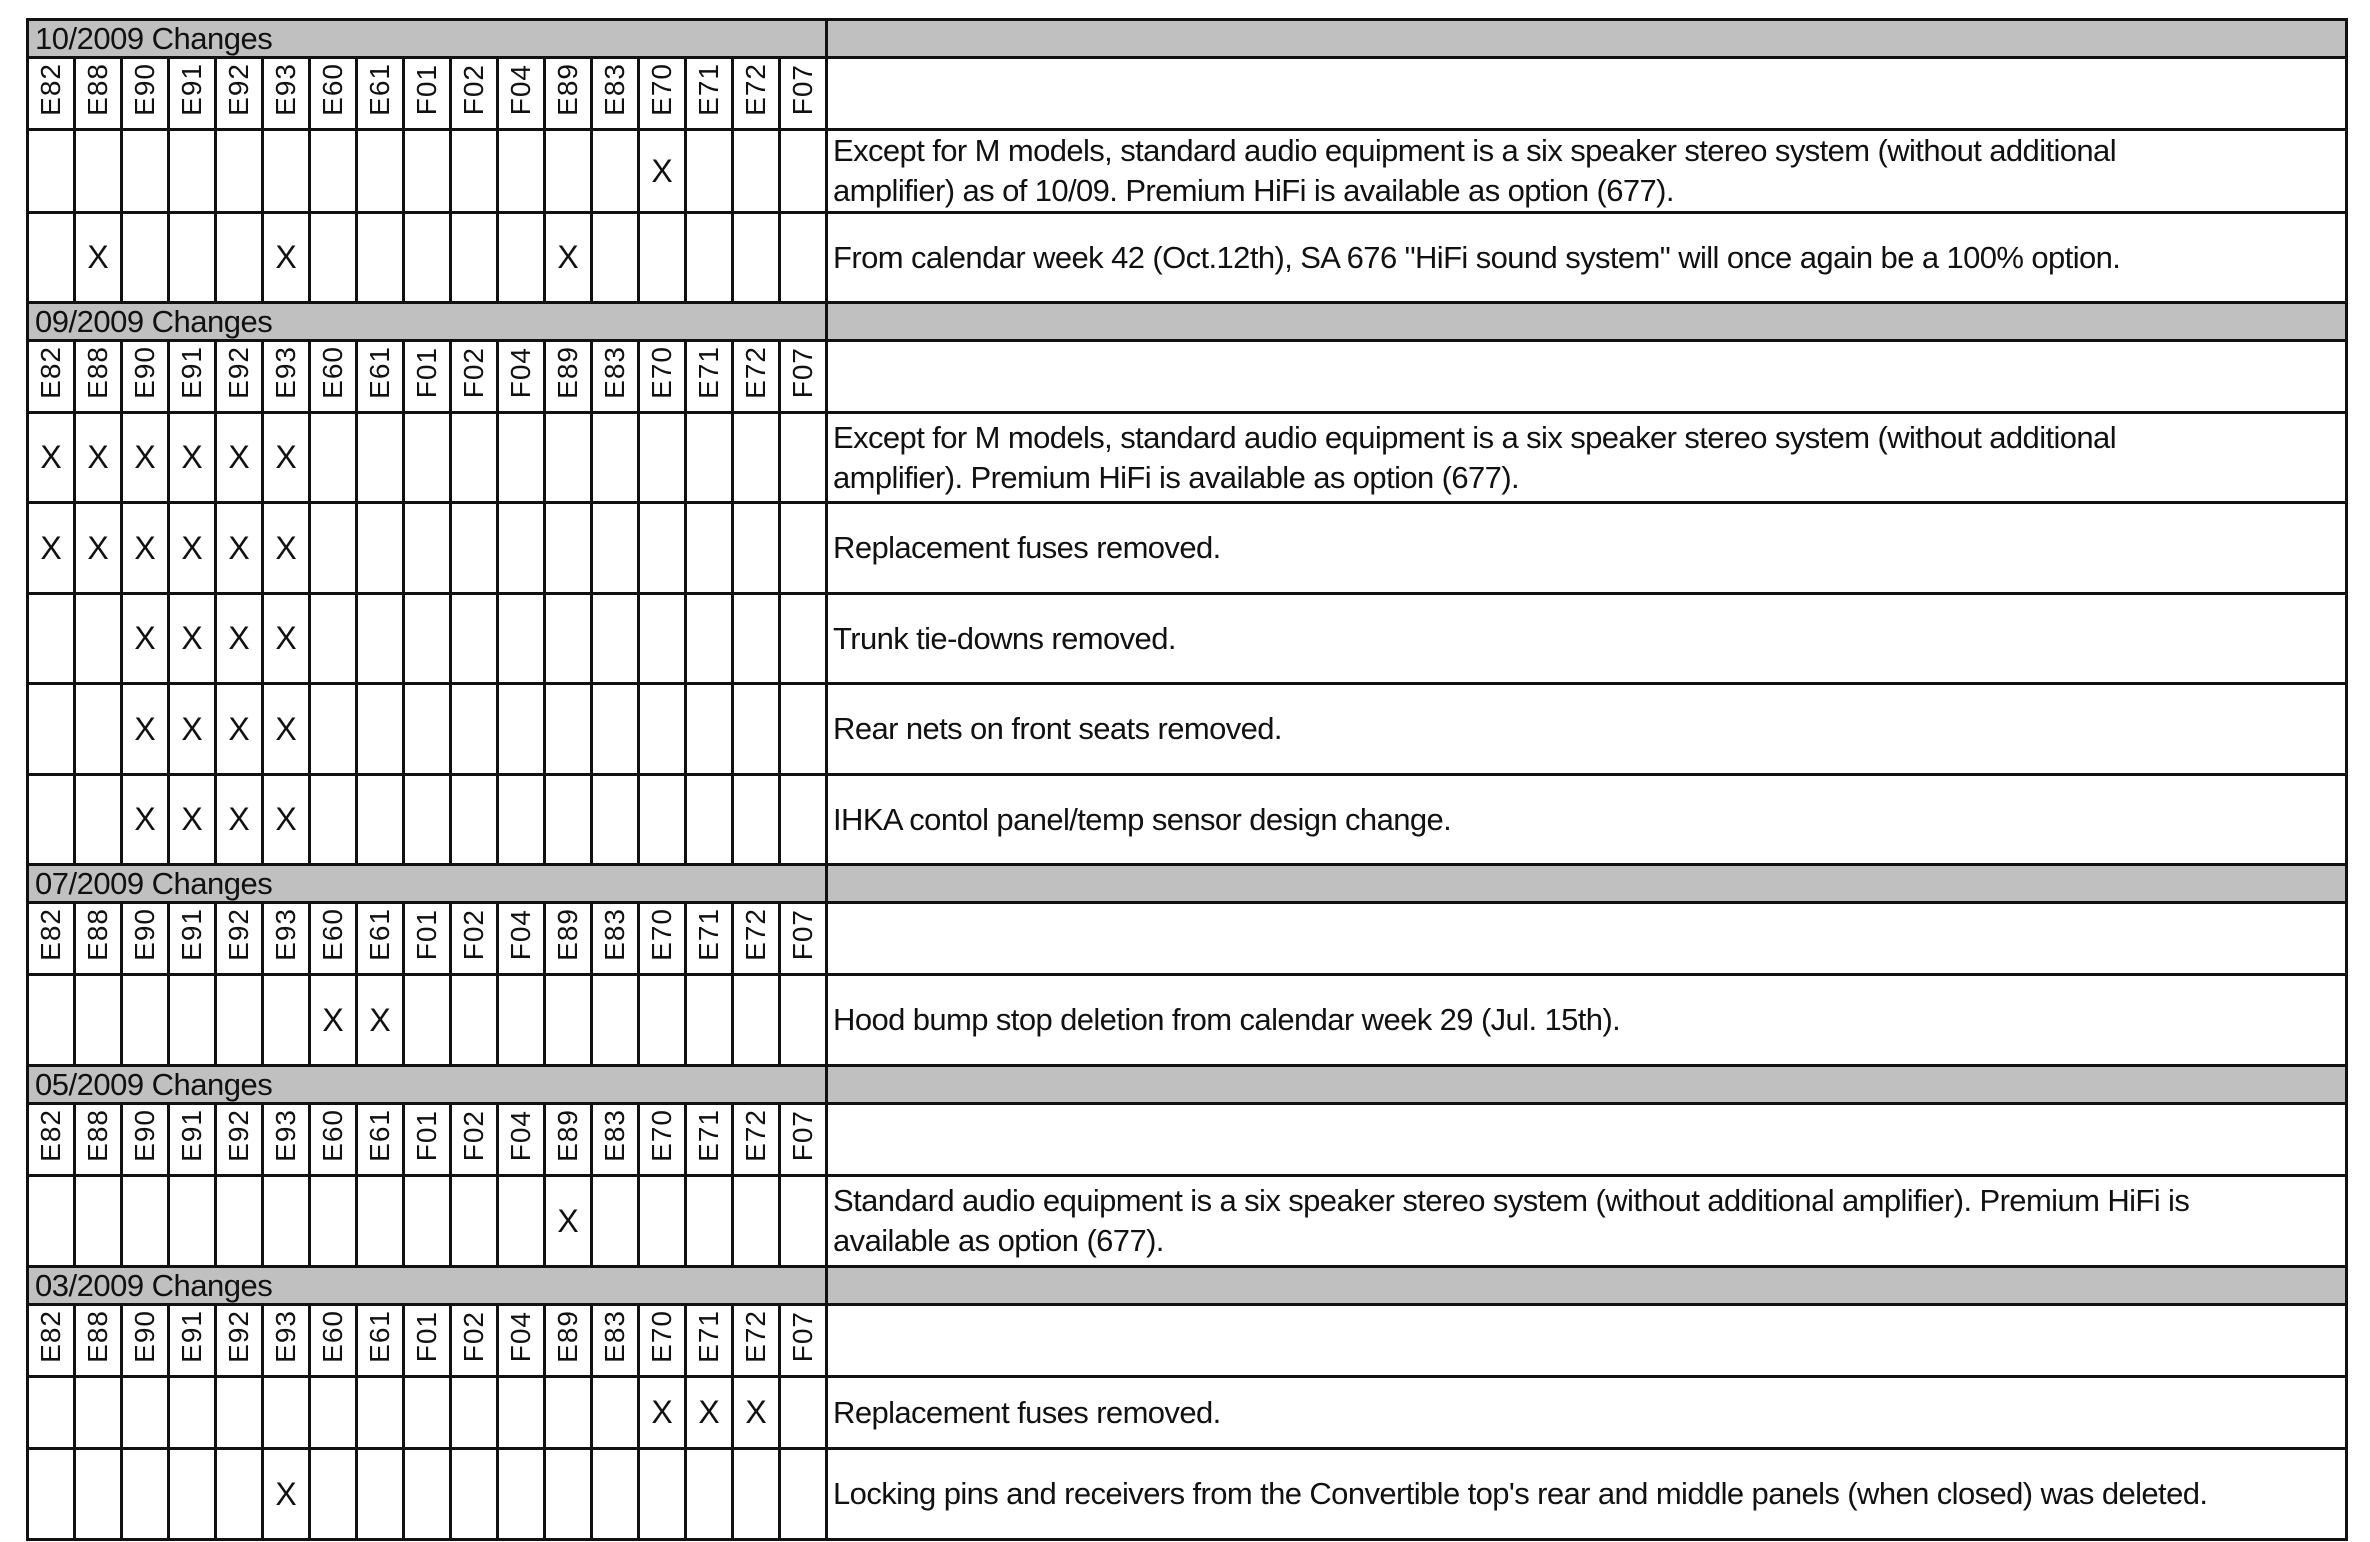  I want to click on section-title: 03/2009 Changes, so click(427, 1285).